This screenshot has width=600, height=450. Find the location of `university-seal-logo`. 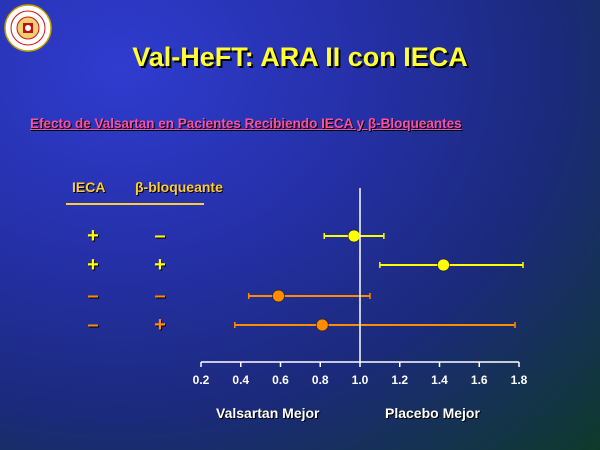

university-seal-logo is located at coordinates (28, 28).